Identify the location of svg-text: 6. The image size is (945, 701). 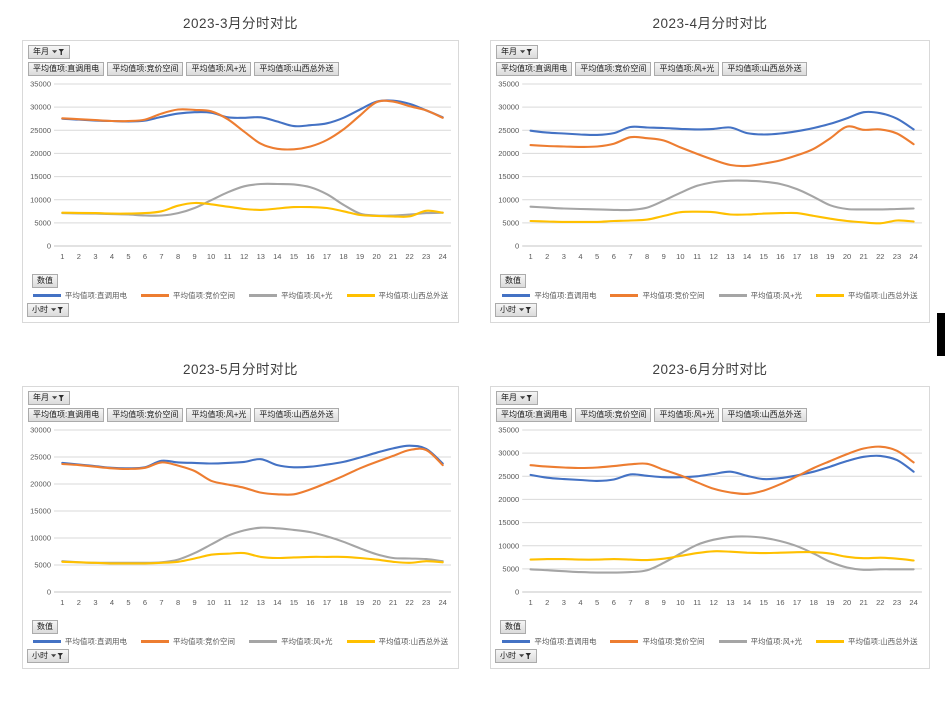
(614, 602).